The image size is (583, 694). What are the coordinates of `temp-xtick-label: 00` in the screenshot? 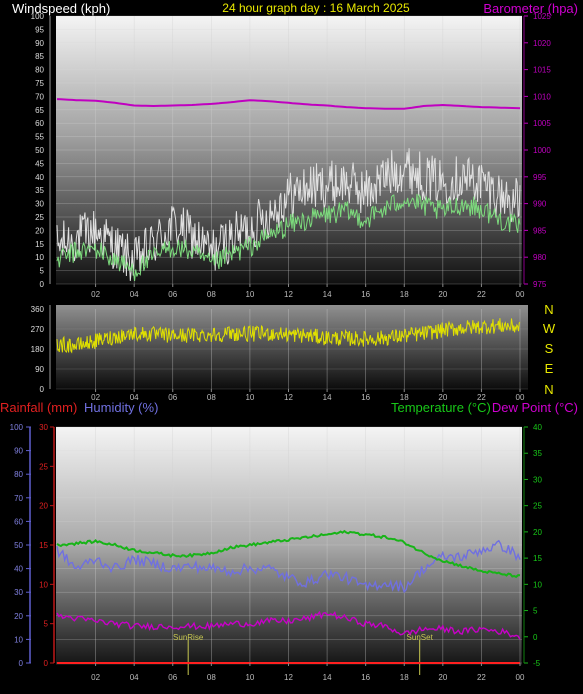 It's located at (520, 677).